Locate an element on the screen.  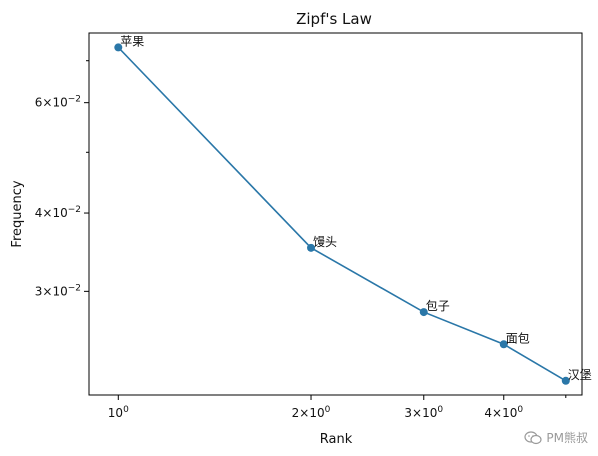
watermark: PM熊叔 is located at coordinates (556, 437).